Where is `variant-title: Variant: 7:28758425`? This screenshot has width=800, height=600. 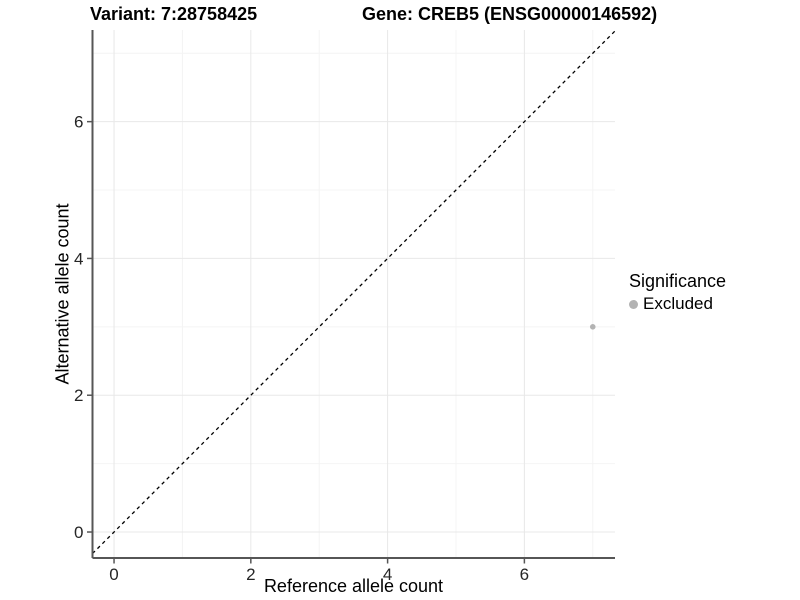
variant-title: Variant: 7:28758425 is located at coordinates (174, 14).